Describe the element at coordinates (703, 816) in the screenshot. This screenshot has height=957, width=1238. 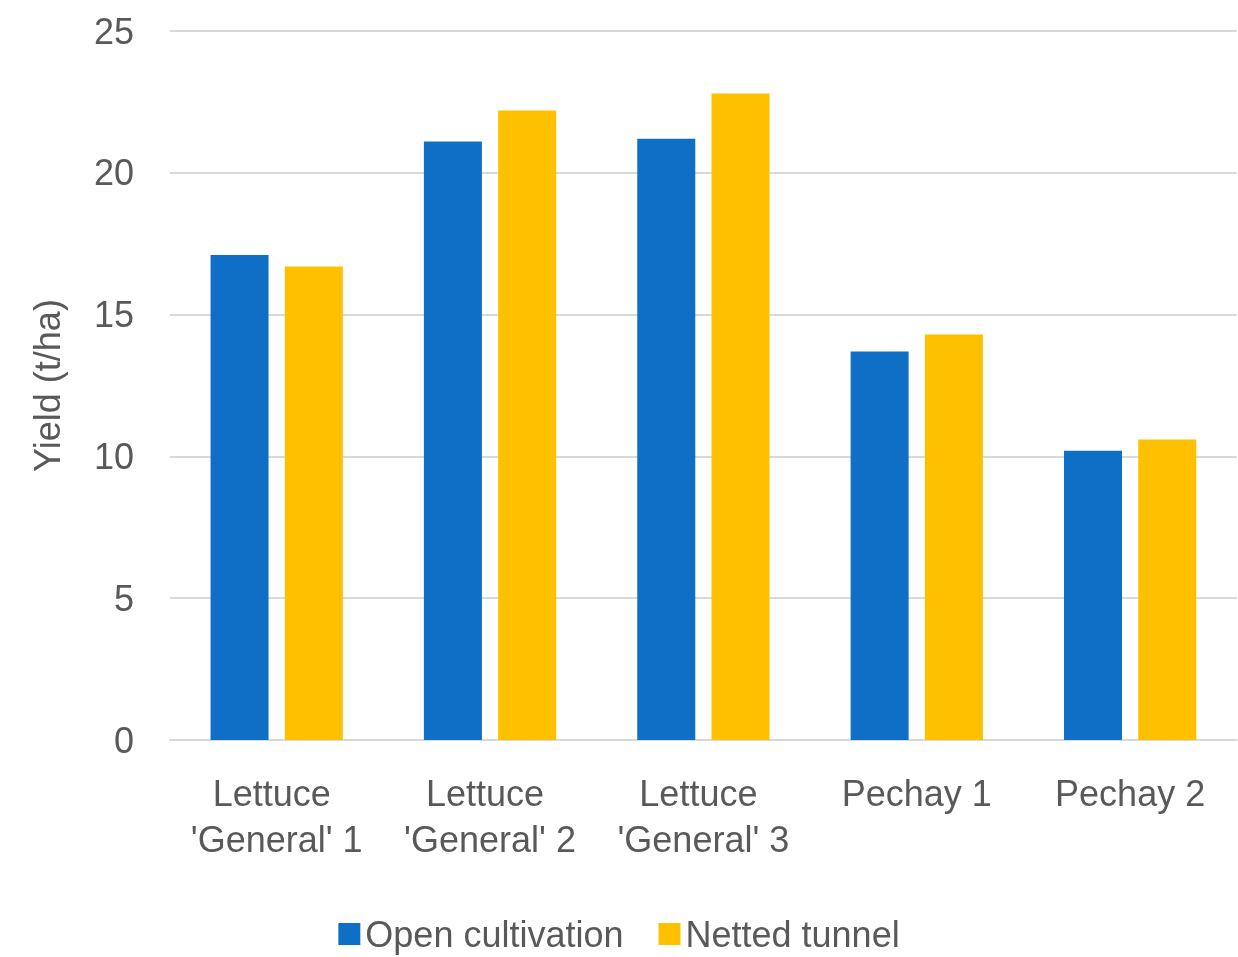
I see `x-tick-label: Lettuce 'General' 3` at that location.